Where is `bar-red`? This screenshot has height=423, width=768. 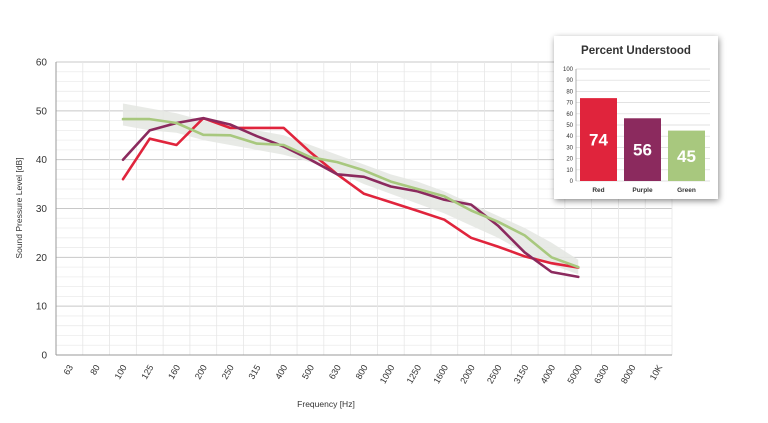 bar-red is located at coordinates (598, 139).